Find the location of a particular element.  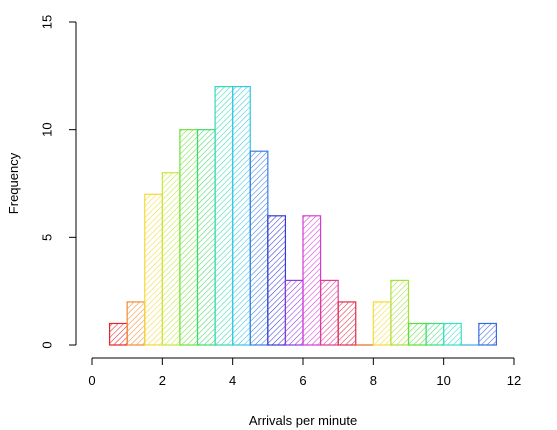

y-axis-title: Frequency is located at coordinates (13, 183).